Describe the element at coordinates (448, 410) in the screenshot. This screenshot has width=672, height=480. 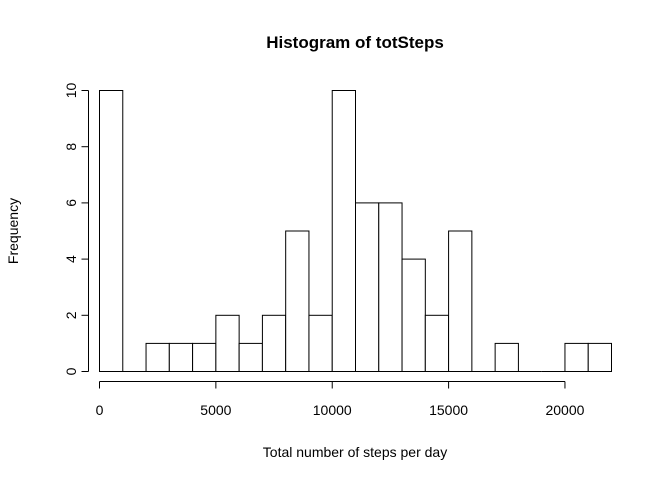
I see `x-tick-label: 15000` at that location.